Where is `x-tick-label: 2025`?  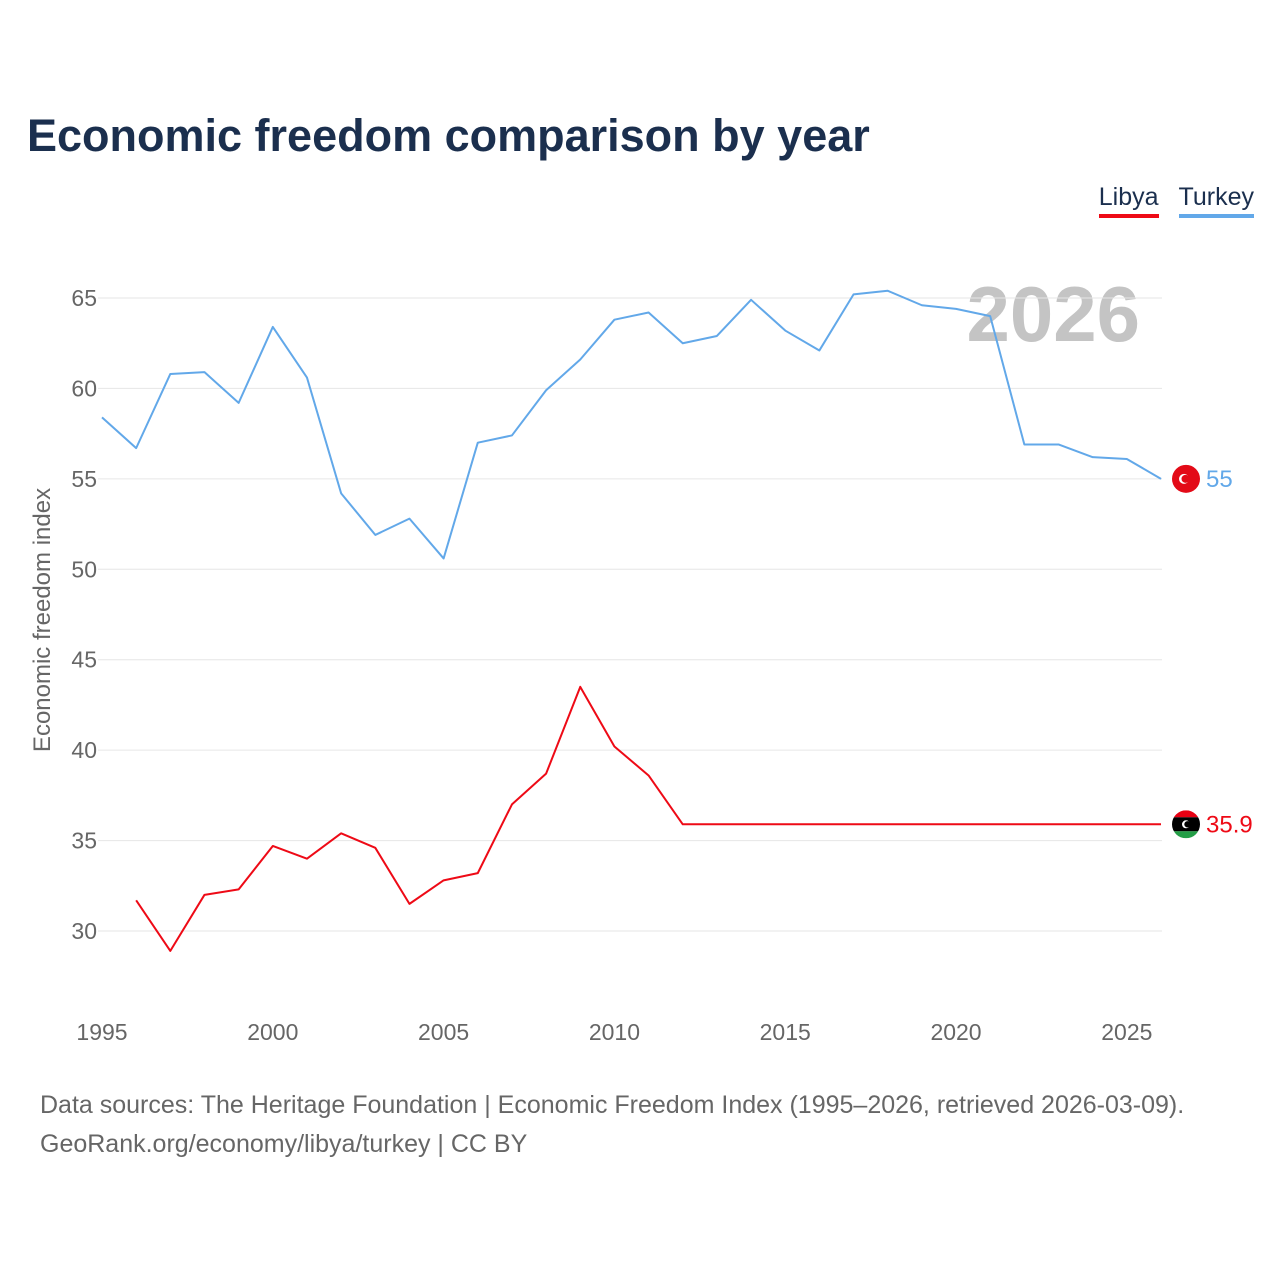 x-tick-label: 2025 is located at coordinates (1126, 1032).